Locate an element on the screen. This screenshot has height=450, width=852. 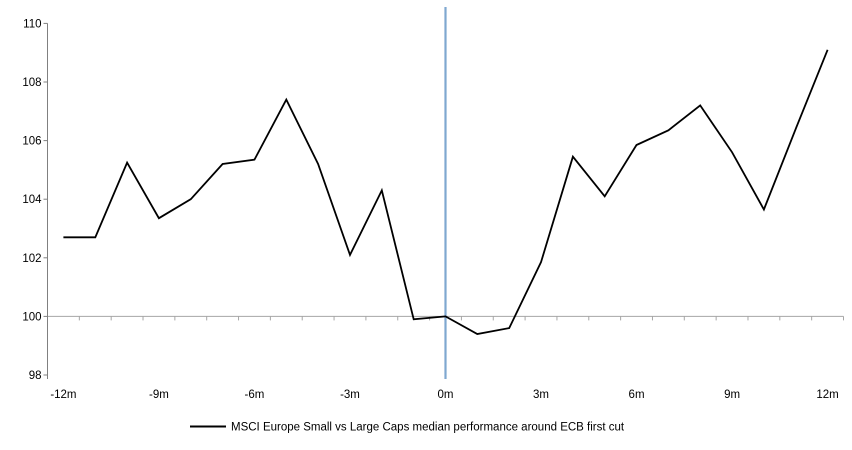
x-tick-label: -9m is located at coordinates (159, 395).